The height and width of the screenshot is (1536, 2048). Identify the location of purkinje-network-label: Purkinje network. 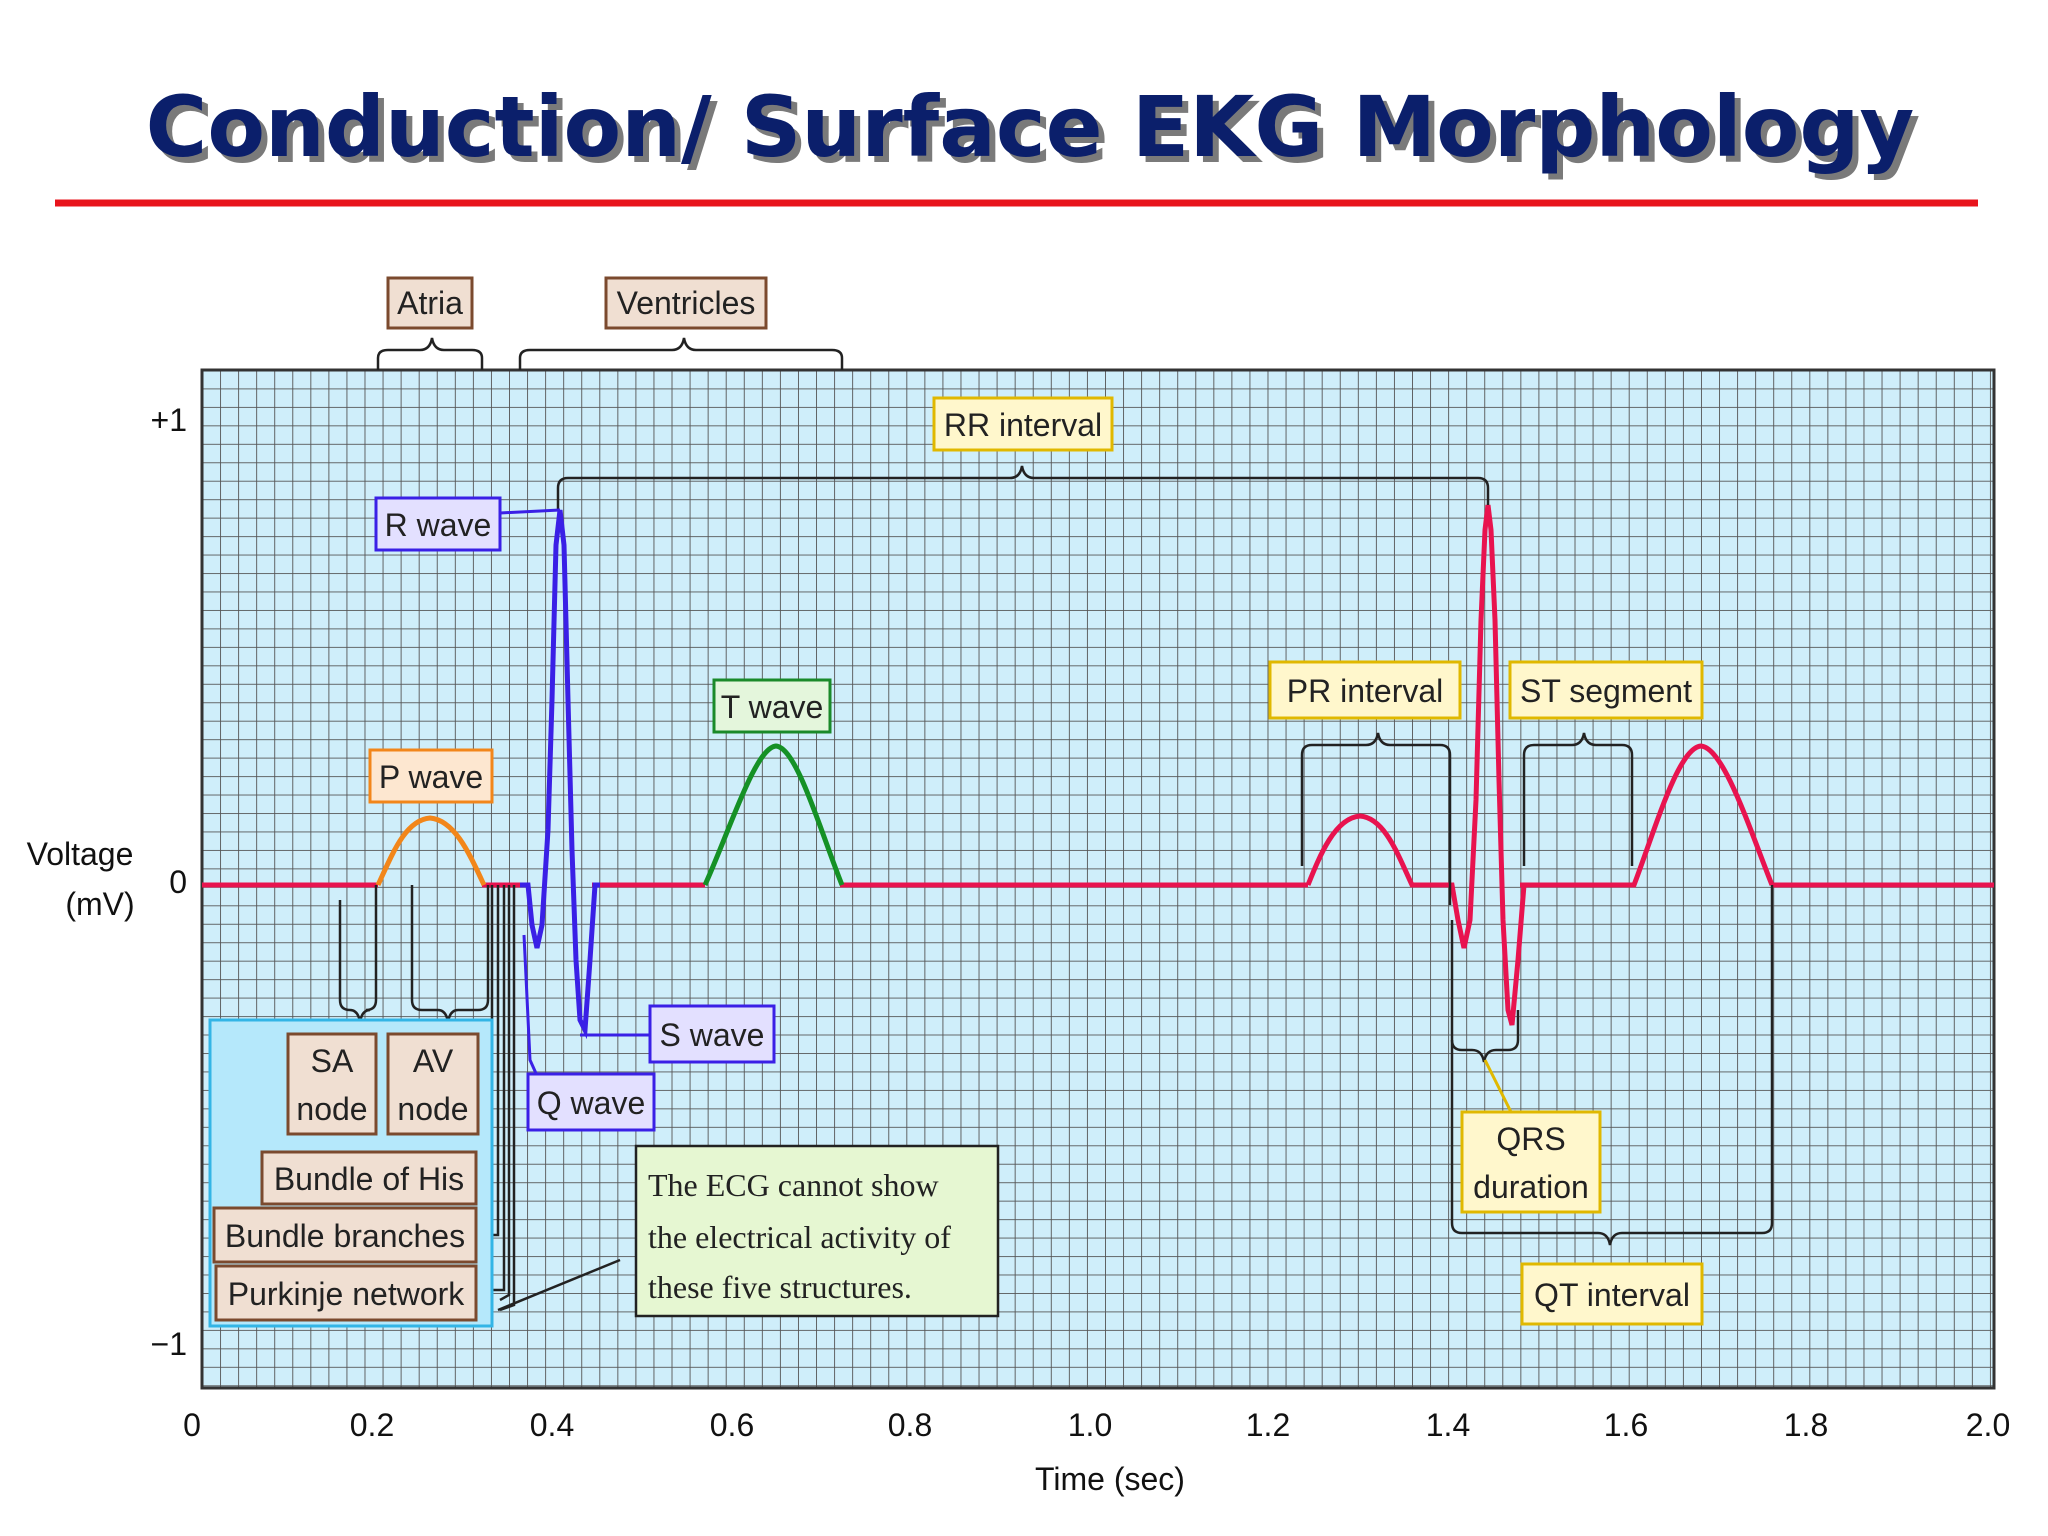
(346, 1293).